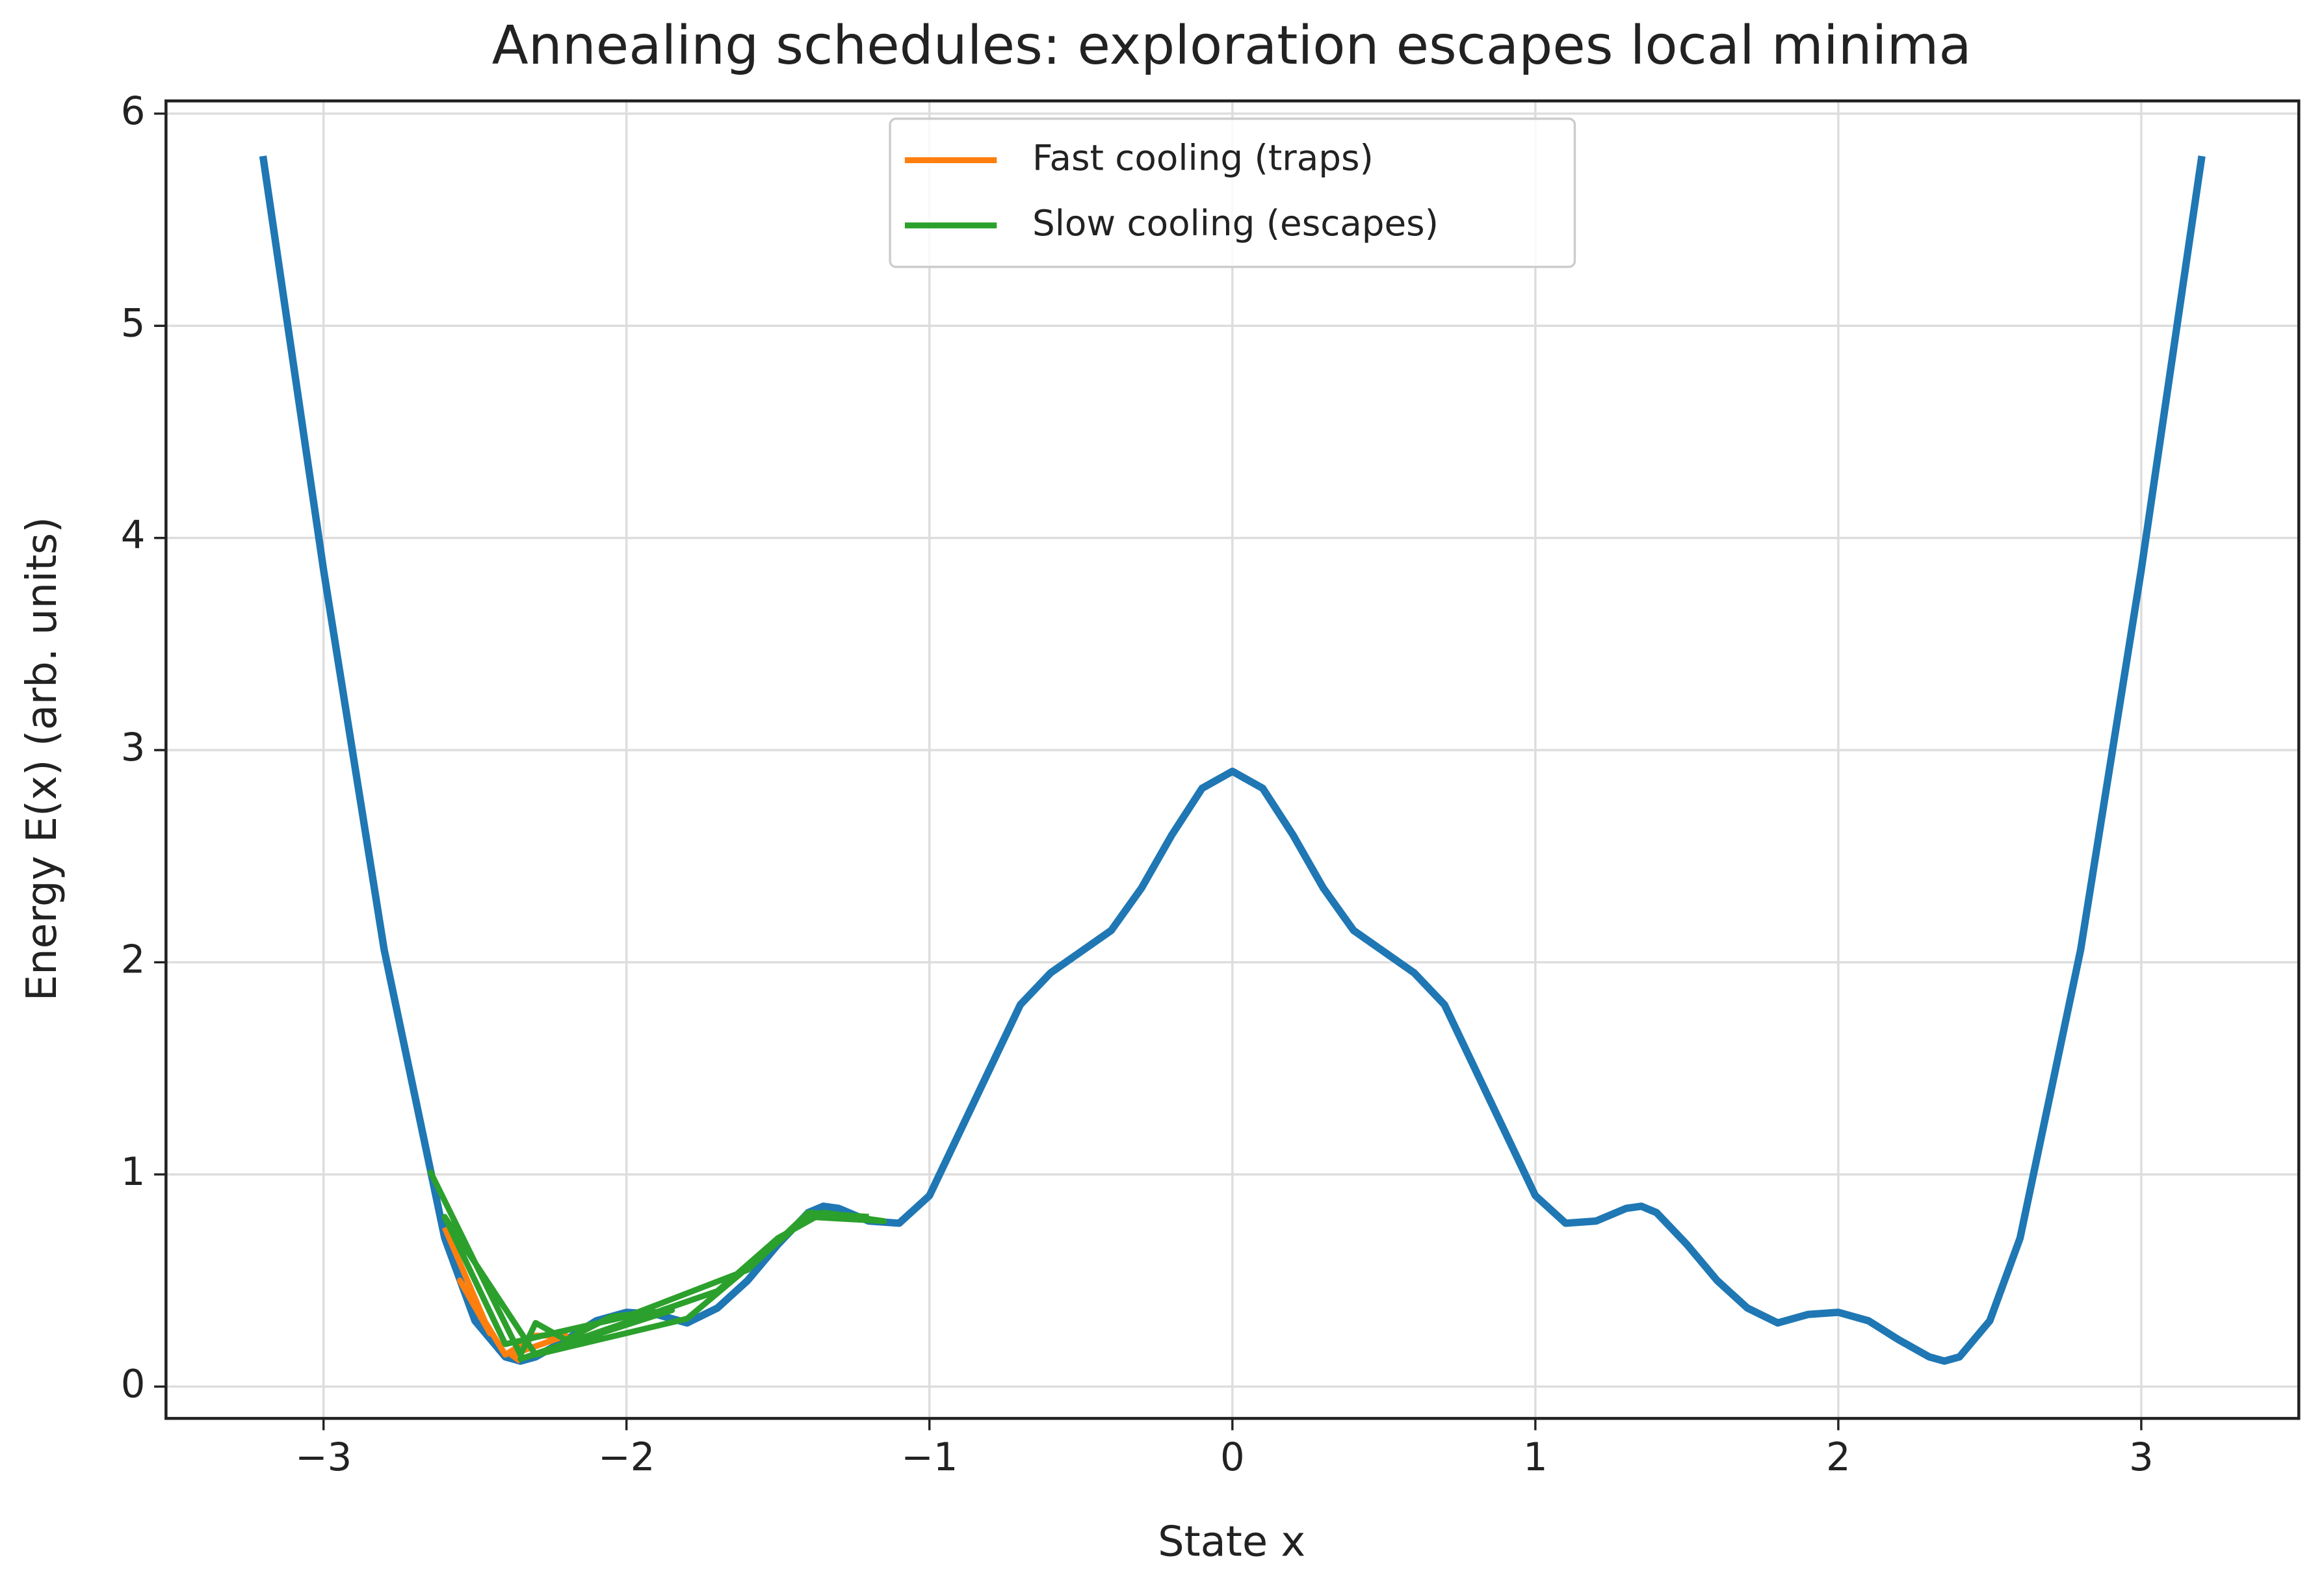 This screenshot has height=1586, width=2324. What do you see at coordinates (133, 959) in the screenshot?
I see `y-tick-label: 2` at bounding box center [133, 959].